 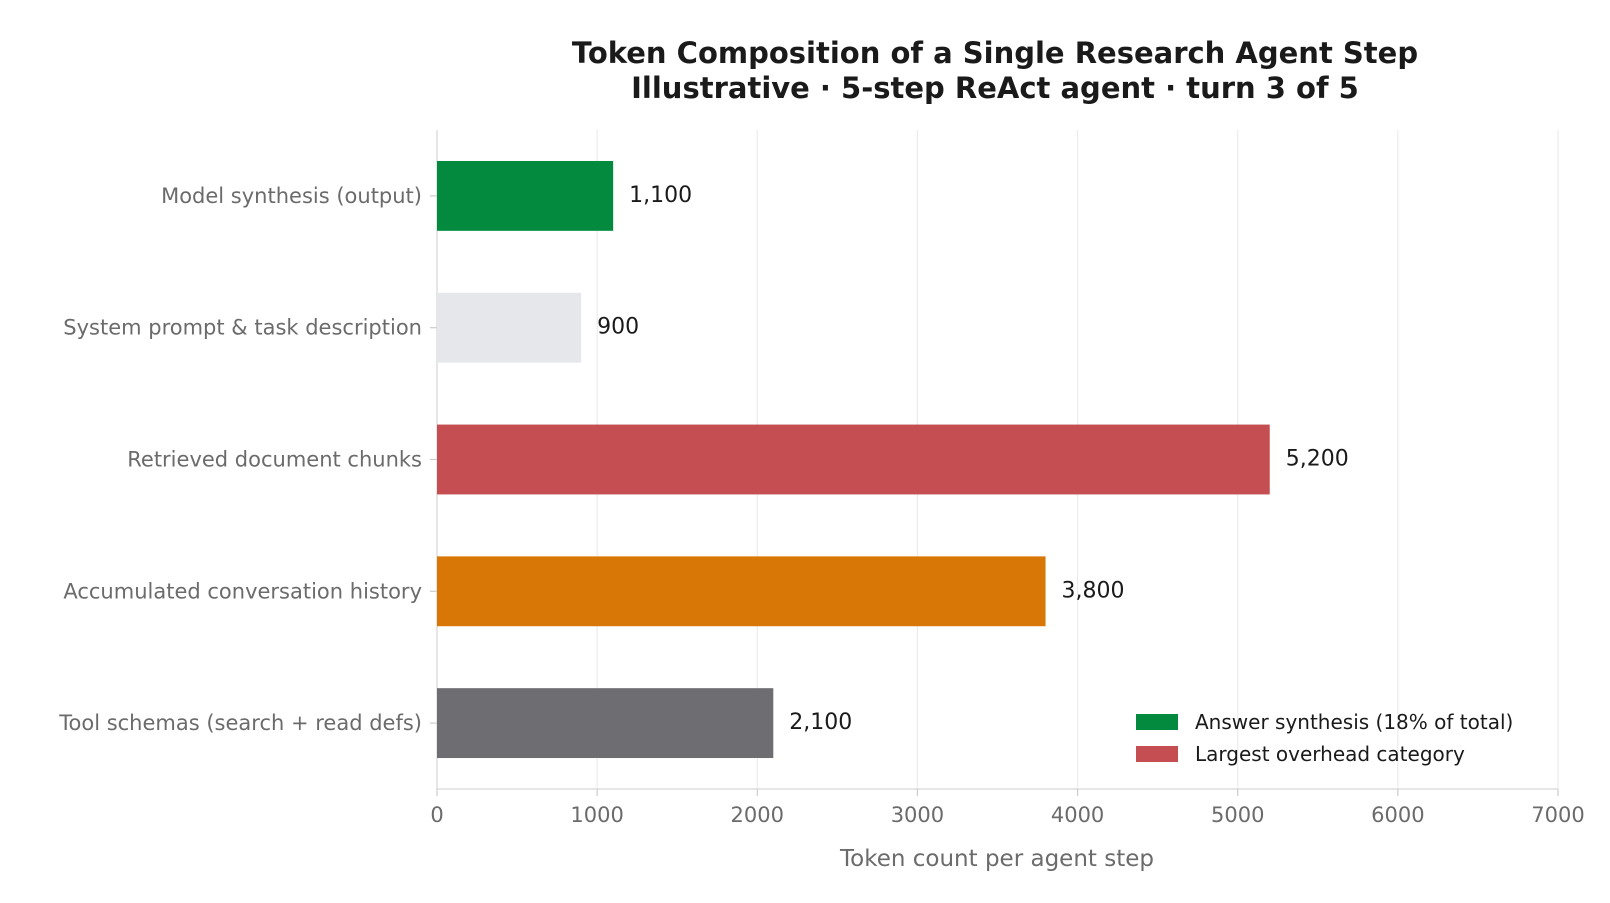 I want to click on x-tick-label-3: 3000, so click(x=917, y=815).